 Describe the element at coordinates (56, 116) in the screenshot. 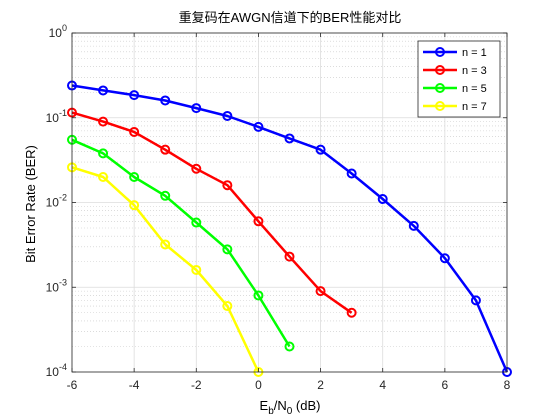

I see `y-tick-label: 10⁻¹` at that location.